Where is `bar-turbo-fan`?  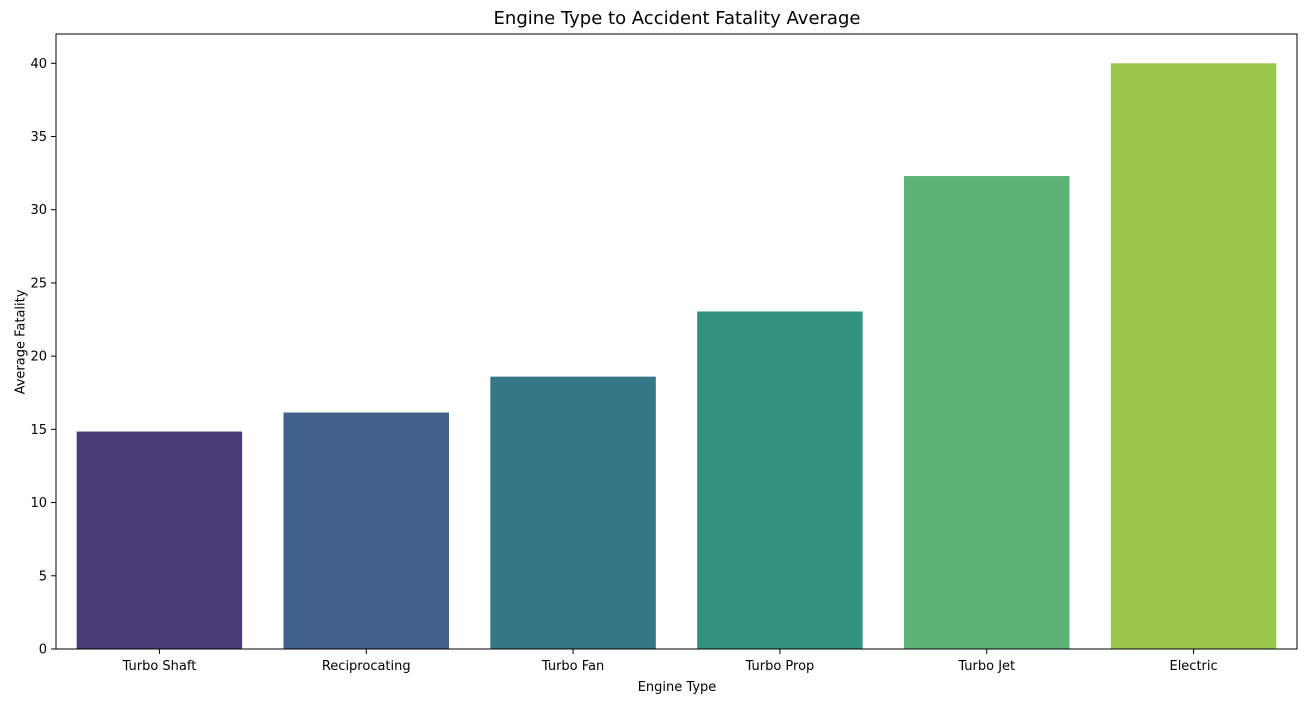 bar-turbo-fan is located at coordinates (573, 512).